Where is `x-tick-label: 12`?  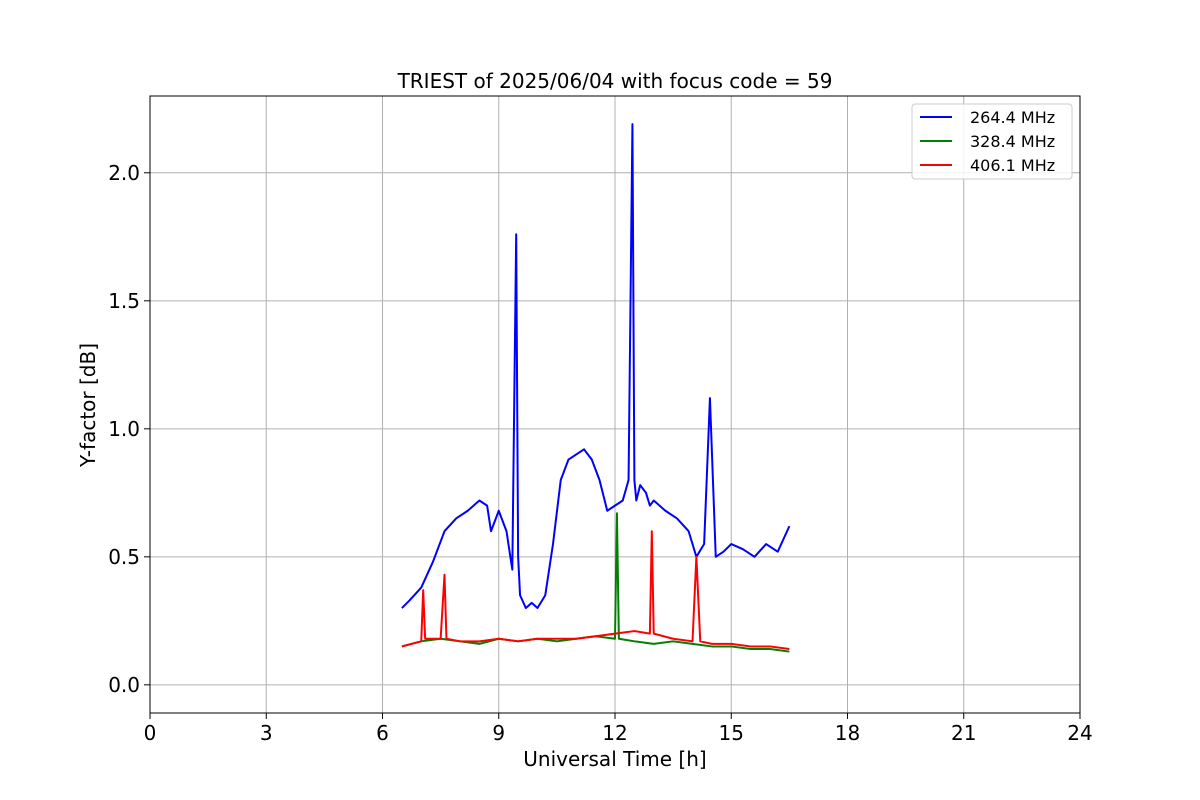 x-tick-label: 12 is located at coordinates (614, 733).